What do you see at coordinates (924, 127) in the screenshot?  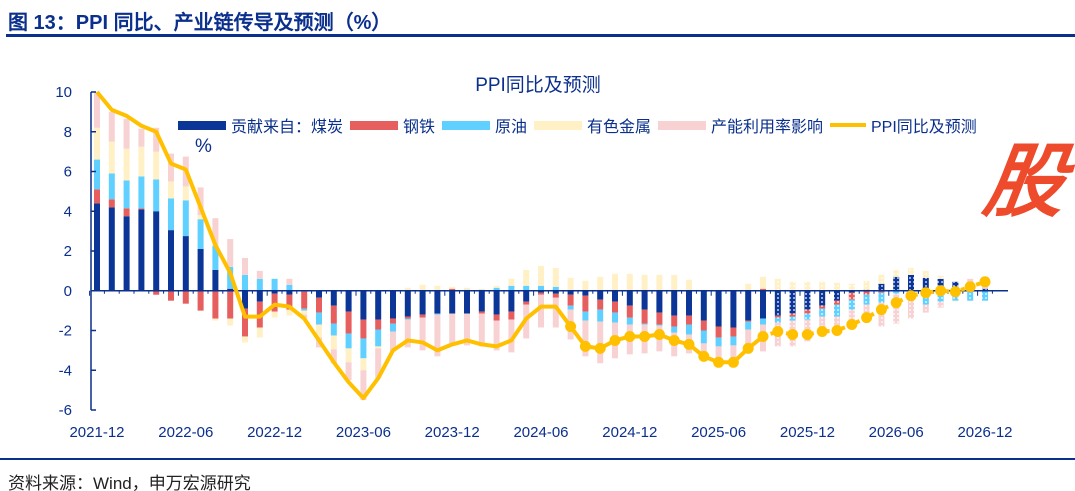 I see `legend-label-line: PPI同比及预测` at bounding box center [924, 127].